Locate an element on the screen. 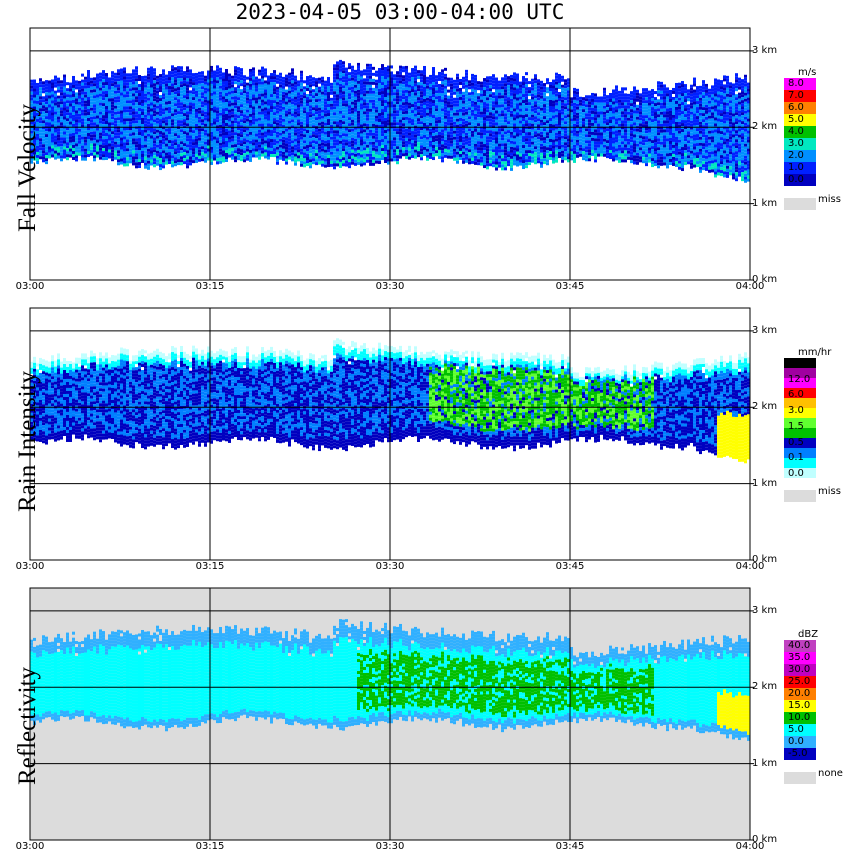 The width and height of the screenshot is (850, 868). legend-missing-label: none is located at coordinates (830, 773).